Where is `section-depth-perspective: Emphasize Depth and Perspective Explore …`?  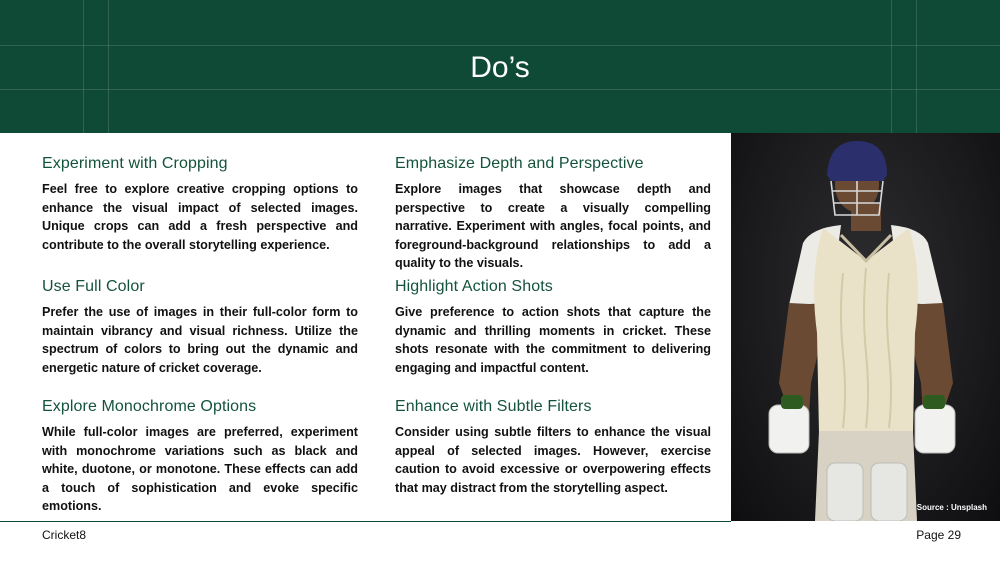
section-depth-perspective: Emphasize Depth and Perspective Explore … is located at coordinates (553, 213).